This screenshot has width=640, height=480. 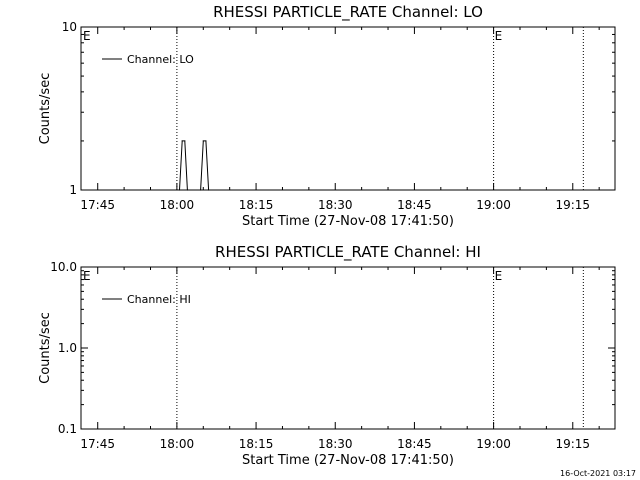 I want to click on legend-entry: Channel: HI, so click(x=159, y=299).